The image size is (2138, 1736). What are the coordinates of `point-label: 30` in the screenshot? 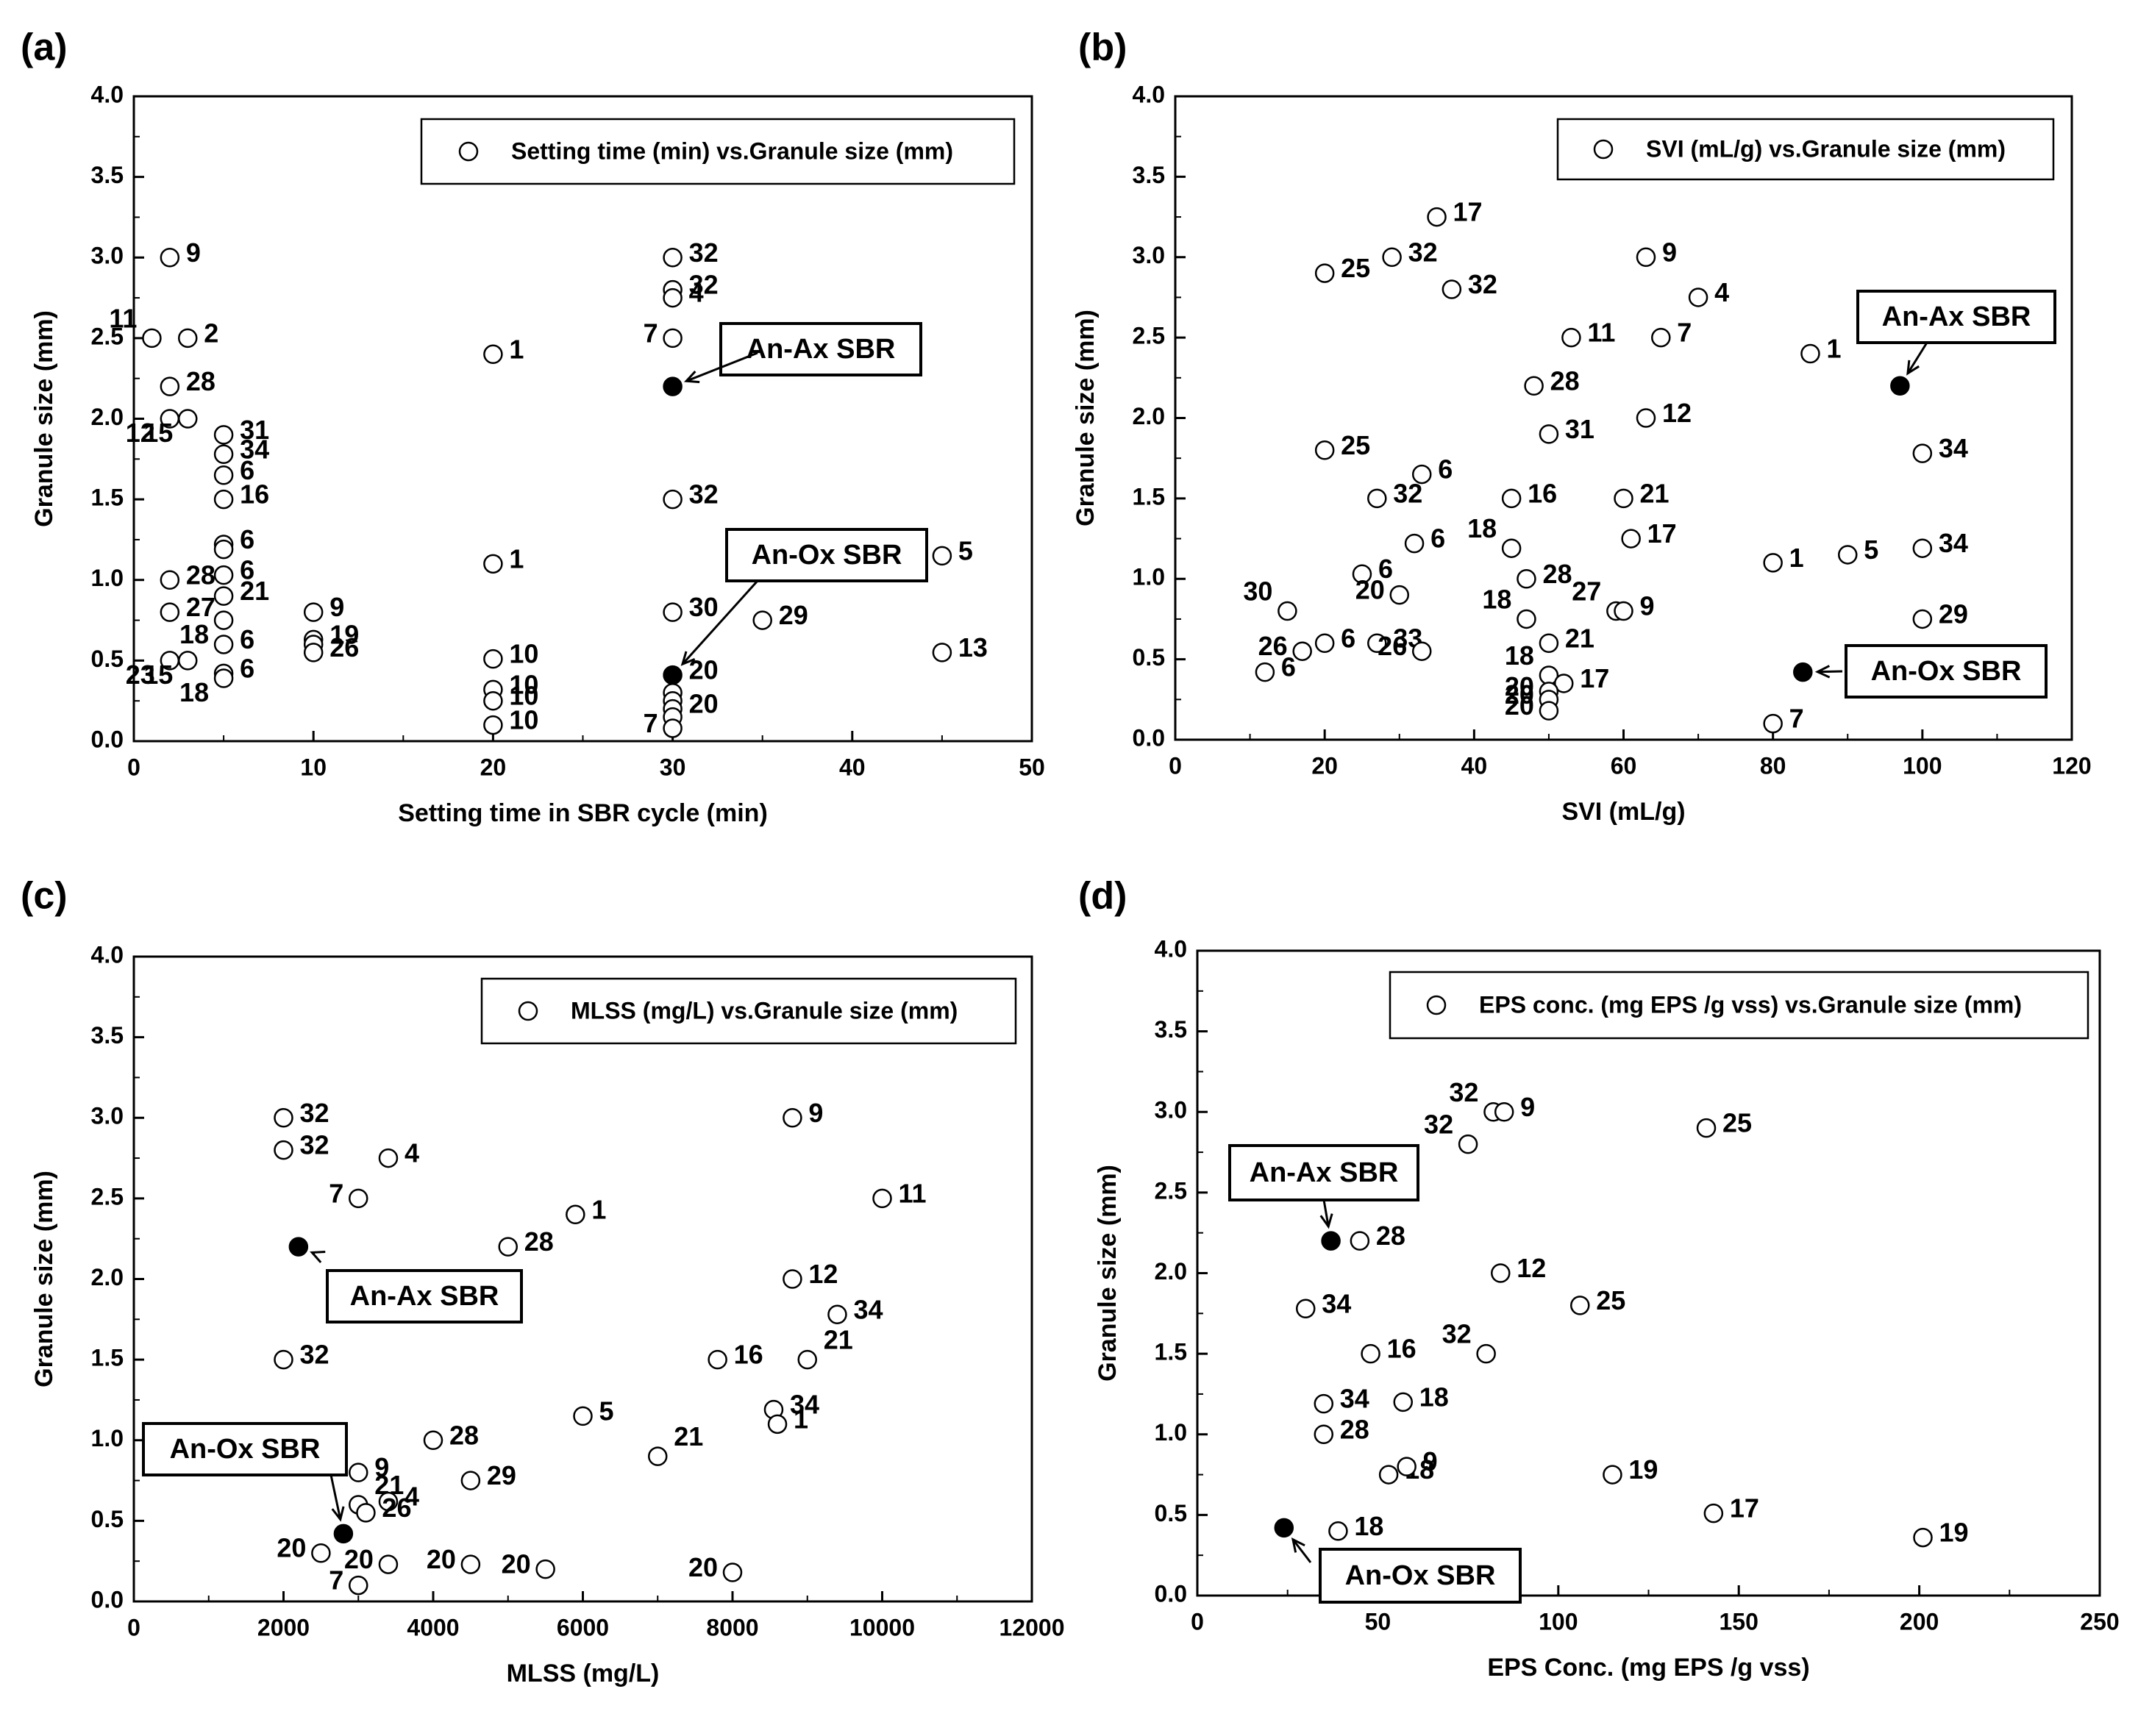 It's located at (1257, 591).